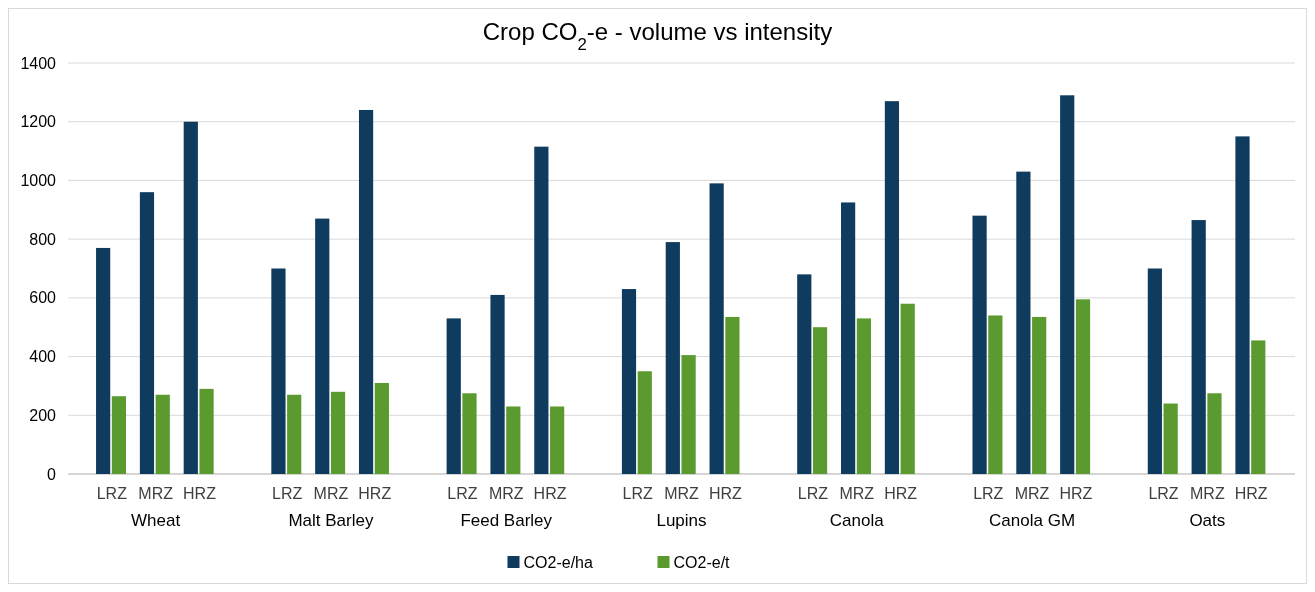  I want to click on legend-label: CO2-e/ha, so click(558, 562).